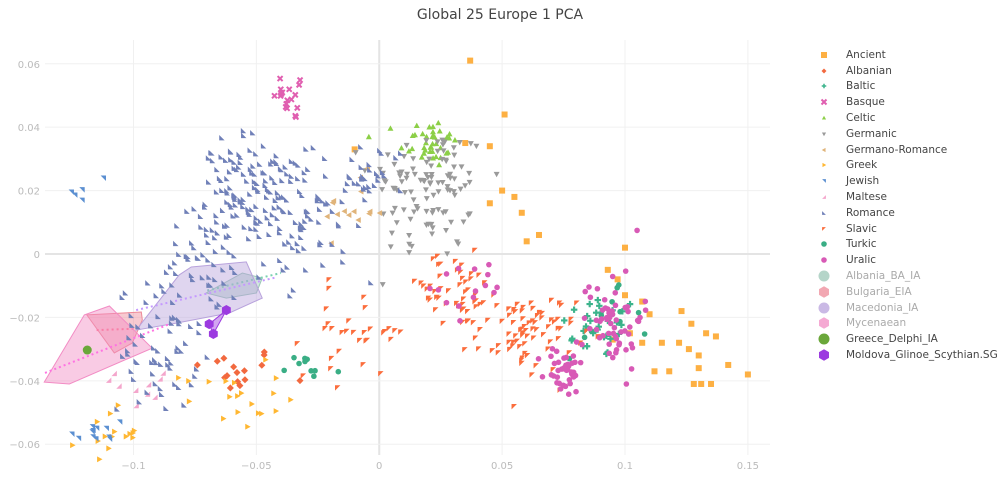 The width and height of the screenshot is (1000, 500). What do you see at coordinates (908, 276) in the screenshot?
I see `legend-item-albania-ba-ia: Albania_BA_IA` at bounding box center [908, 276].